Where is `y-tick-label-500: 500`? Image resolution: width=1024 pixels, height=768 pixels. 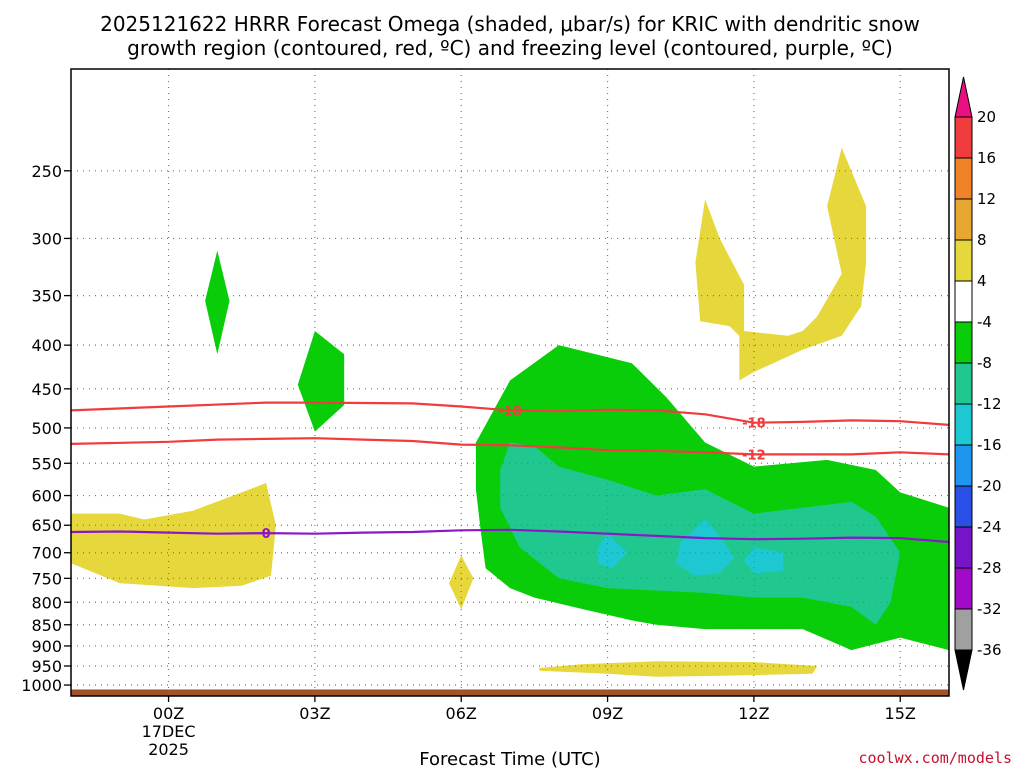
y-tick-label-500: 500 is located at coordinates (46, 428).